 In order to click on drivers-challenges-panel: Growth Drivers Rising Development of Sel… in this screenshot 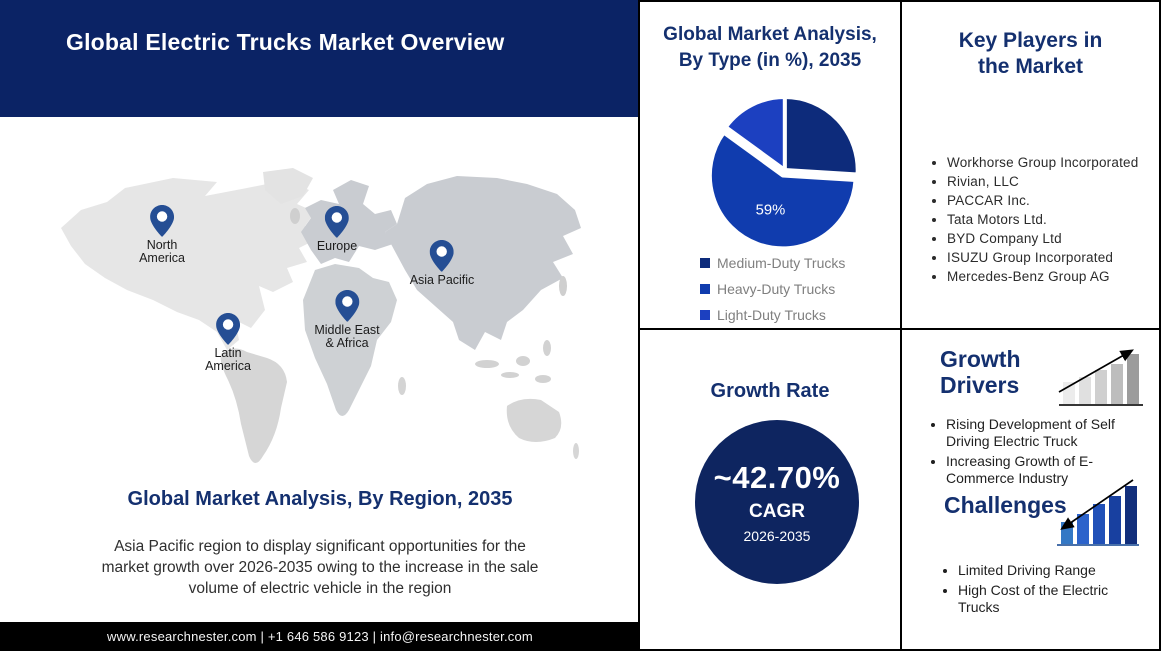, I will do `click(1030, 489)`.